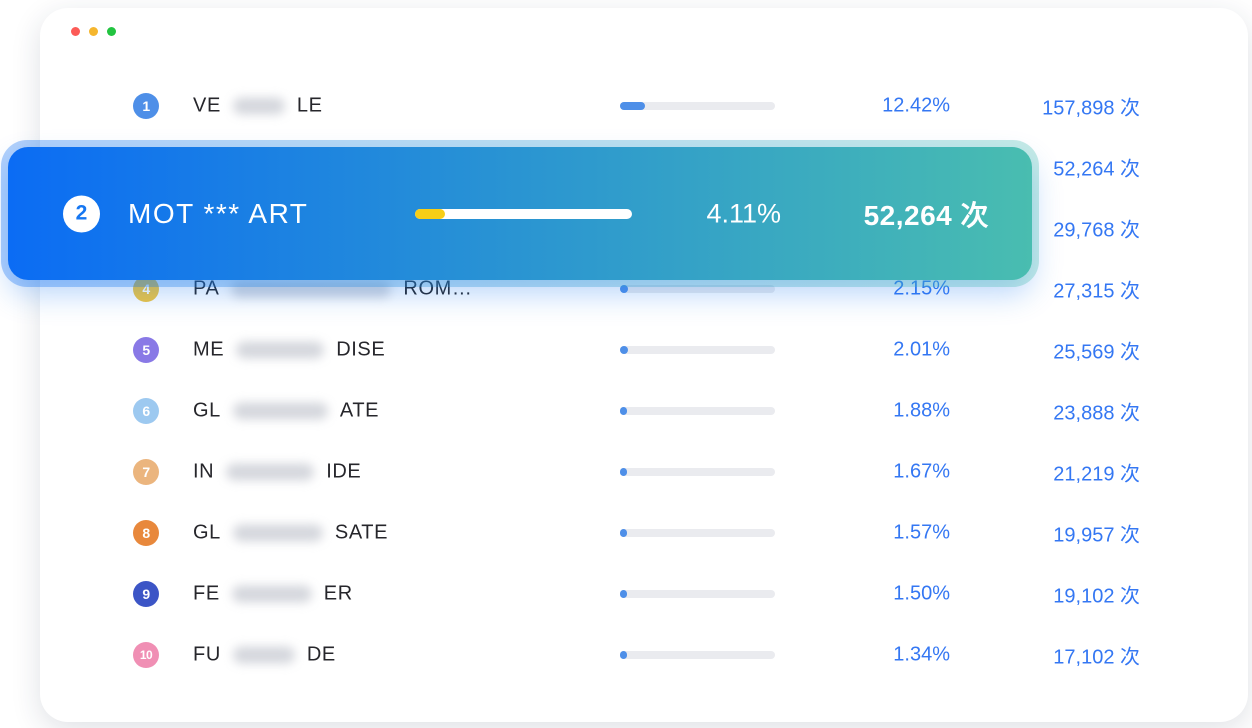  I want to click on row-label-prefix: FE, so click(206, 593).